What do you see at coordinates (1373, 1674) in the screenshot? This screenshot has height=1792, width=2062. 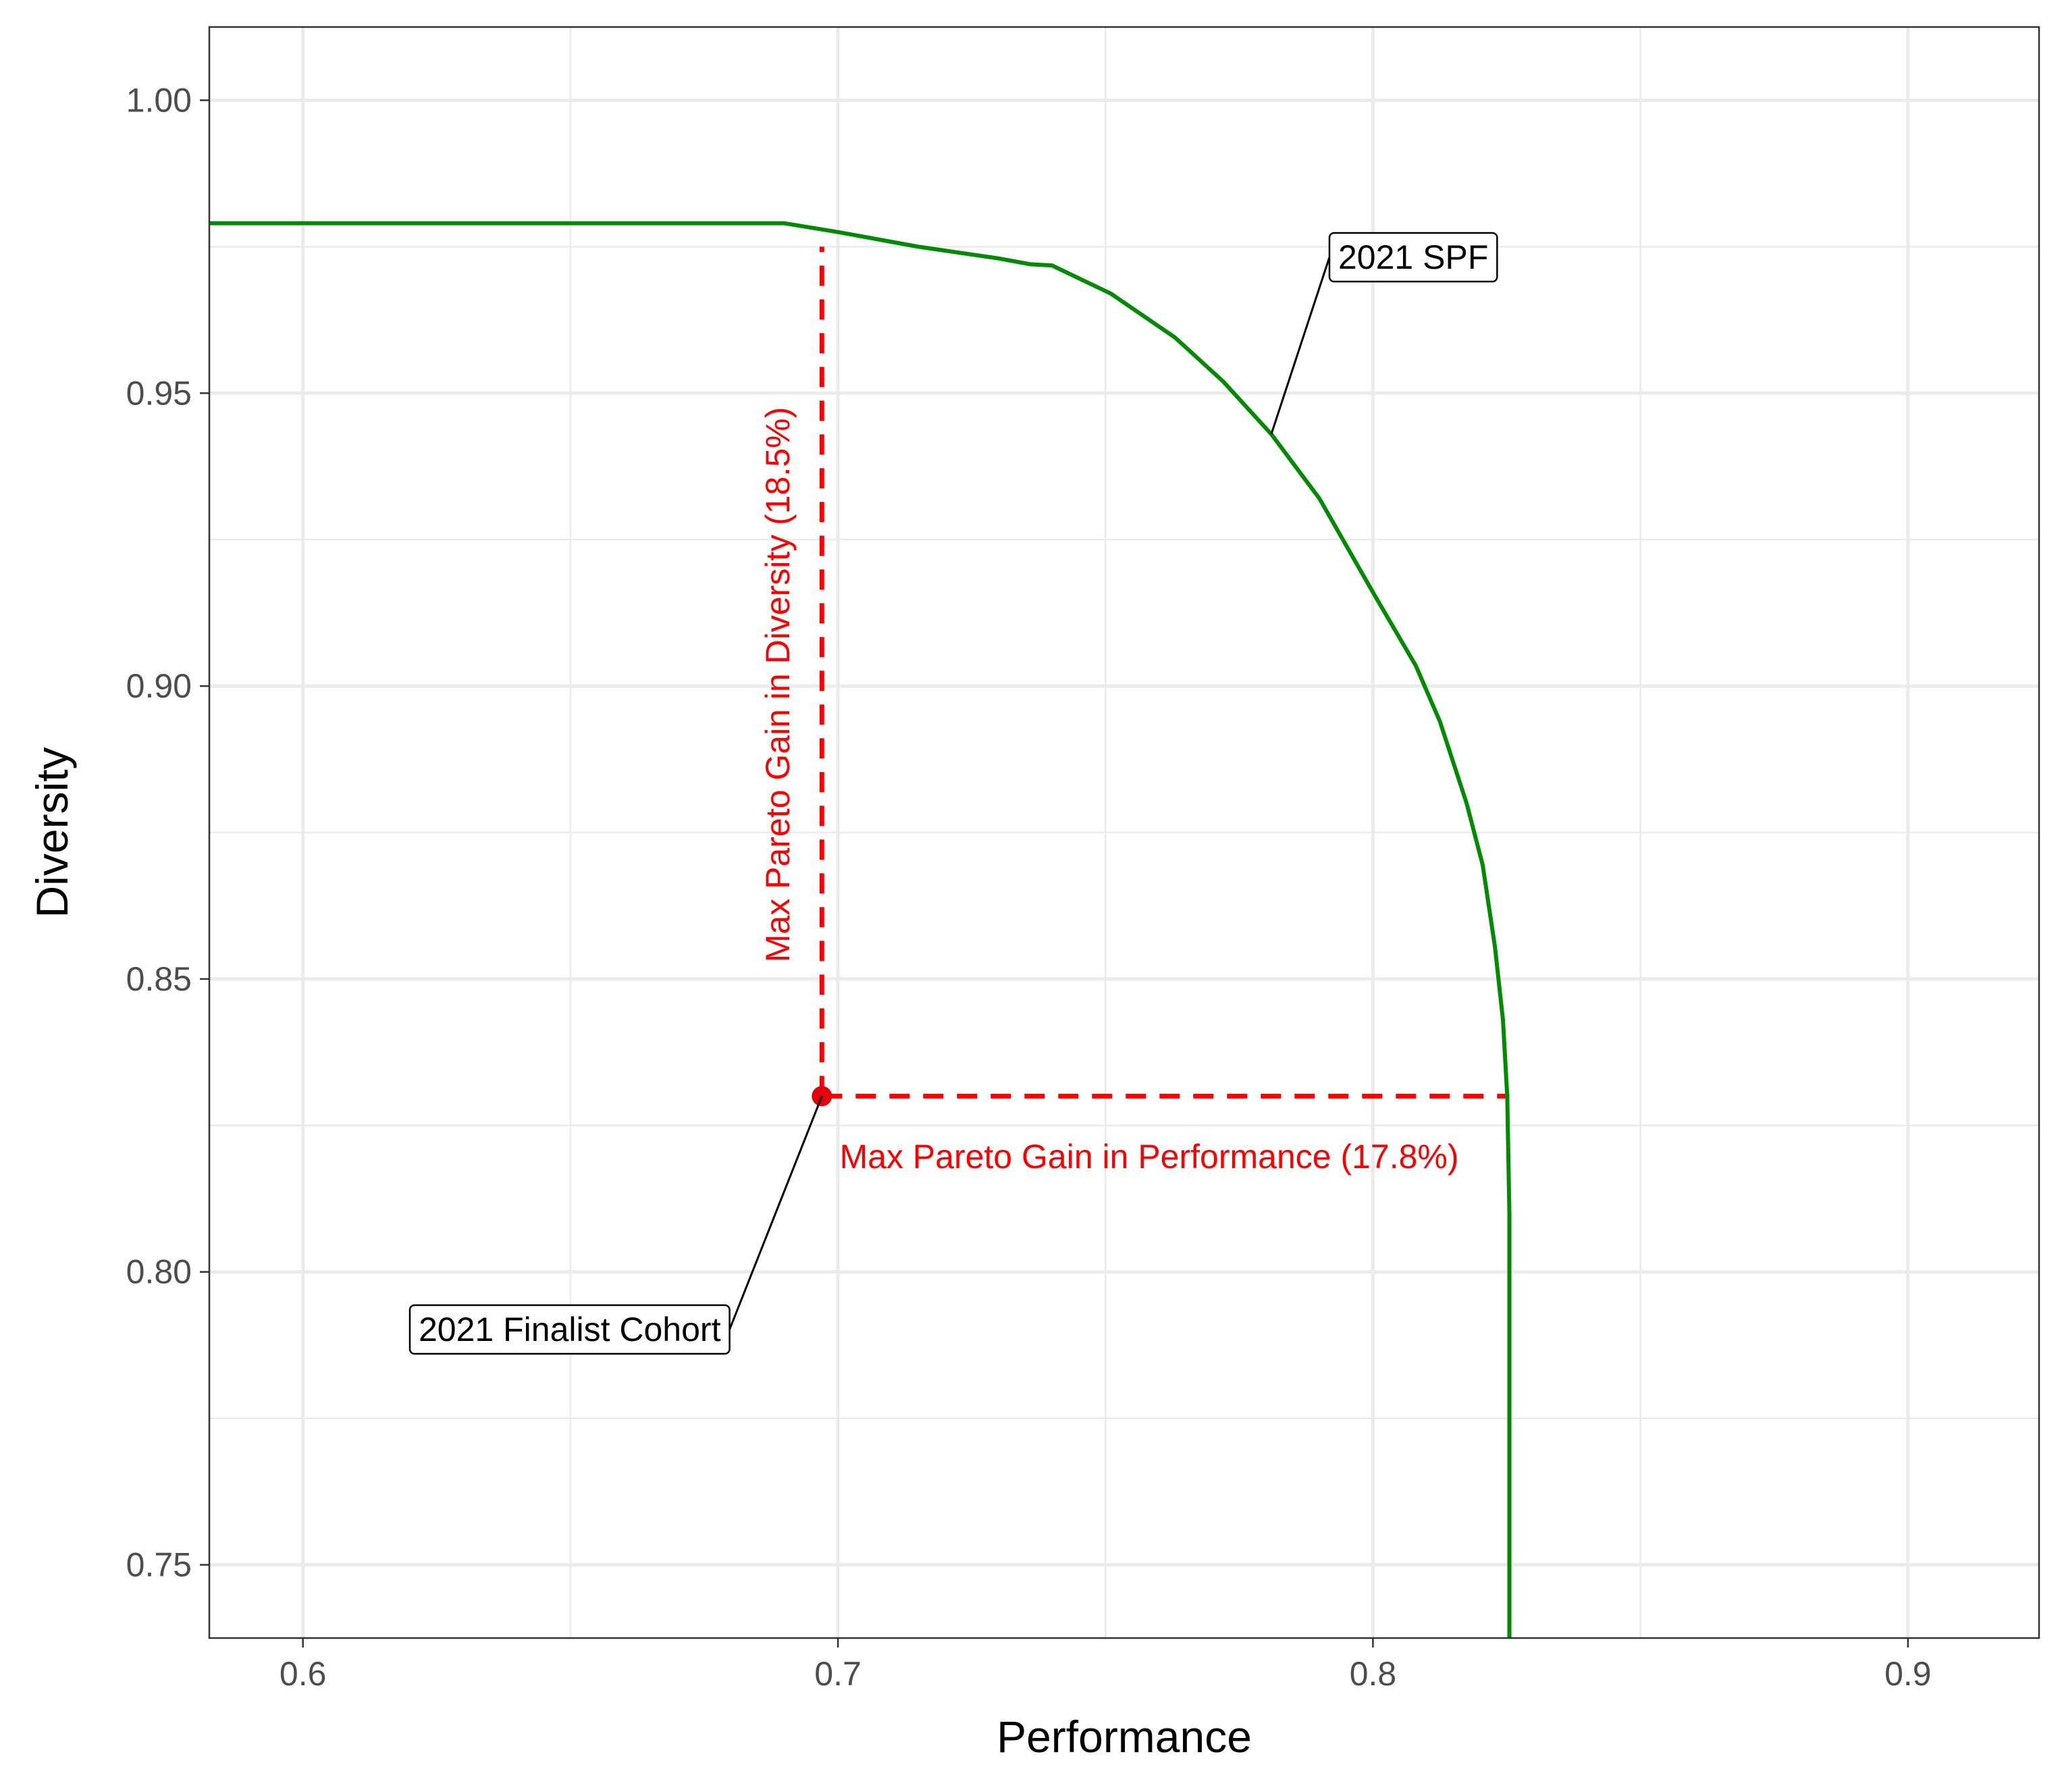 I see `x-tick-label: 0.8` at bounding box center [1373, 1674].